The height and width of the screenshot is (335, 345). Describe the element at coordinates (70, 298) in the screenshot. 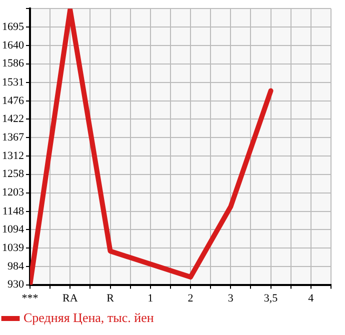

I see `x-tick-label: RA` at that location.